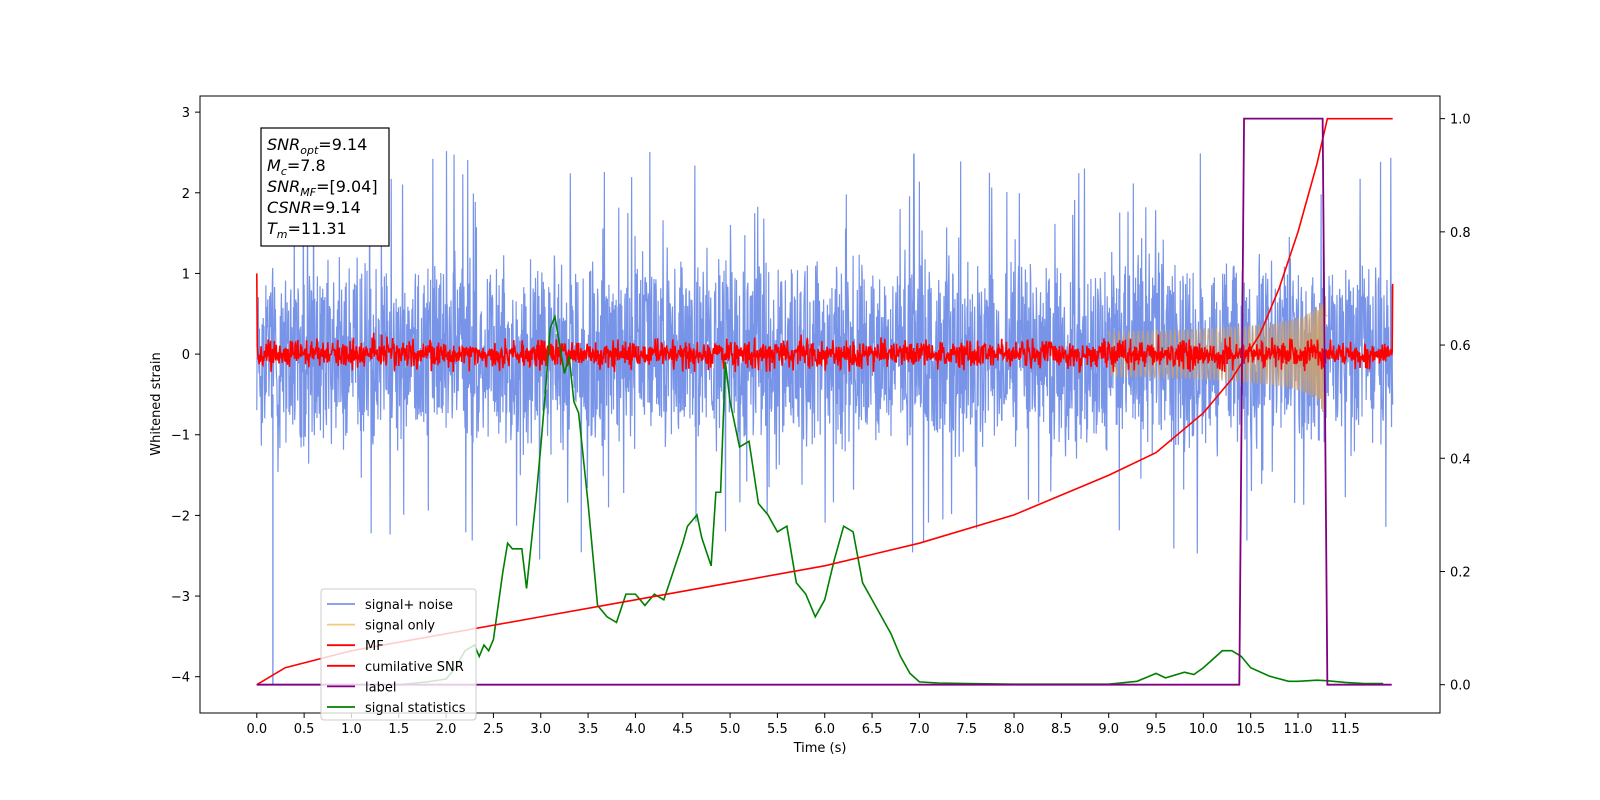 This screenshot has width=1600, height=800. Describe the element at coordinates (186, 194) in the screenshot. I see `y-tick-label: 2` at that location.